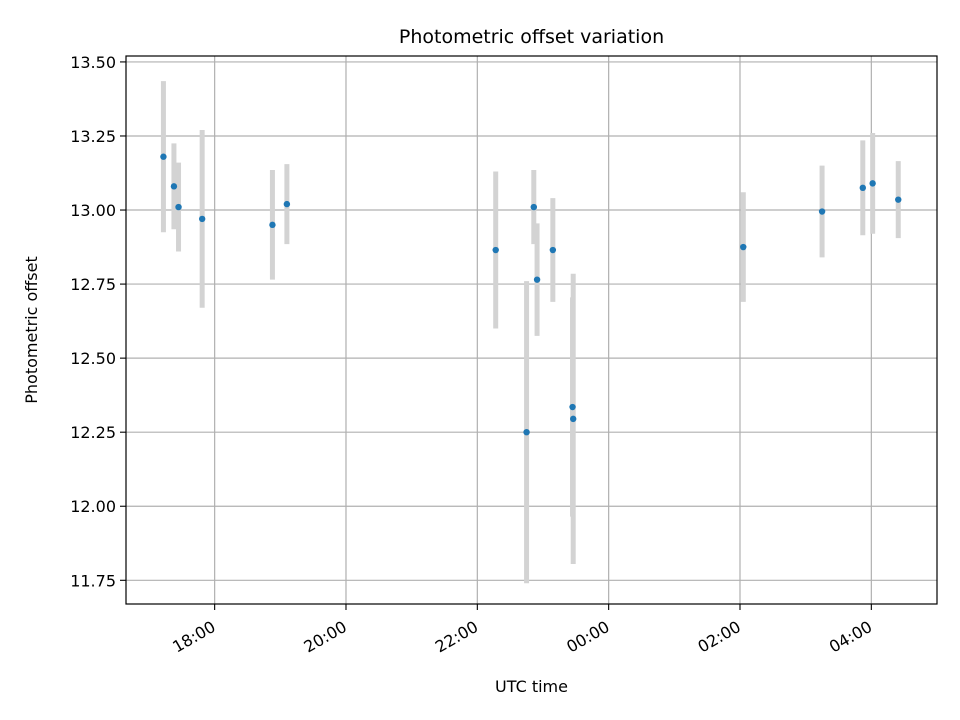 The width and height of the screenshot is (960, 720). I want to click on y-tick-label: 12.75, so click(93, 284).